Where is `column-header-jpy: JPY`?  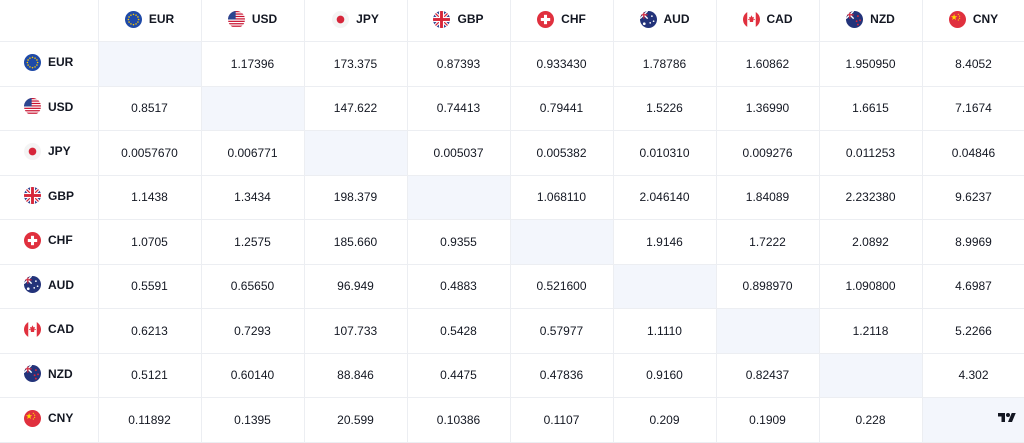
column-header-jpy: JPY is located at coordinates (356, 21).